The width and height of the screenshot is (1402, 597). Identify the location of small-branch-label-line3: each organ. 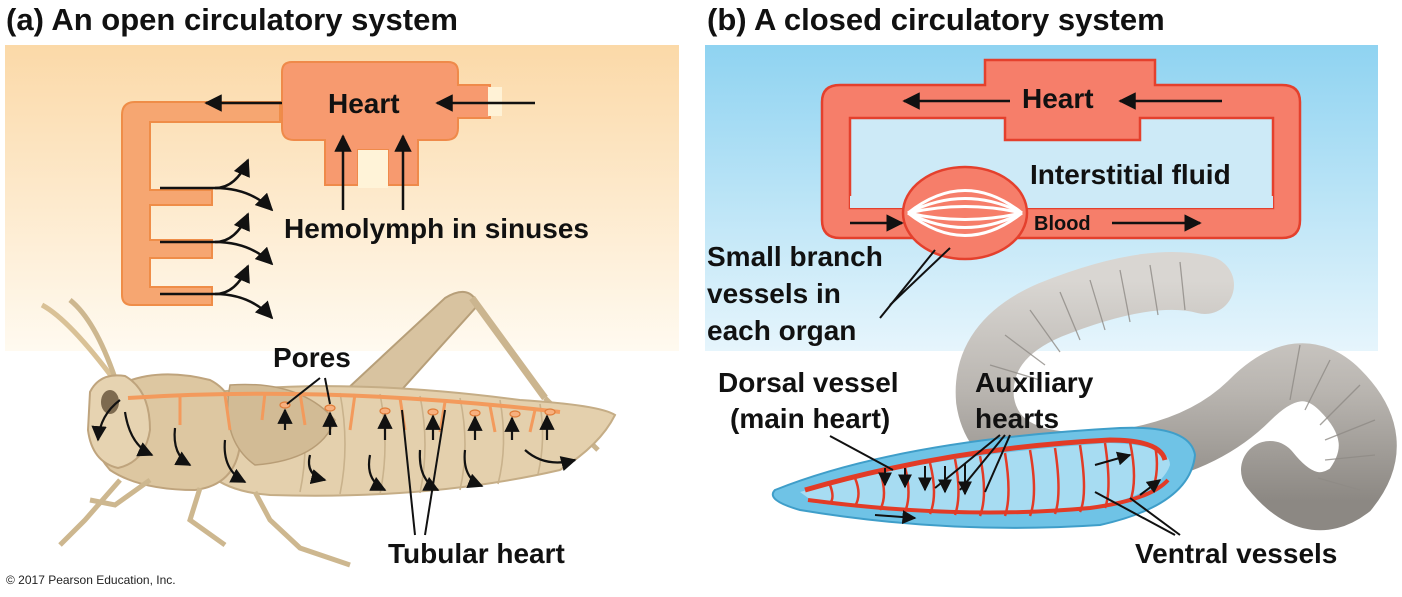
(781, 330).